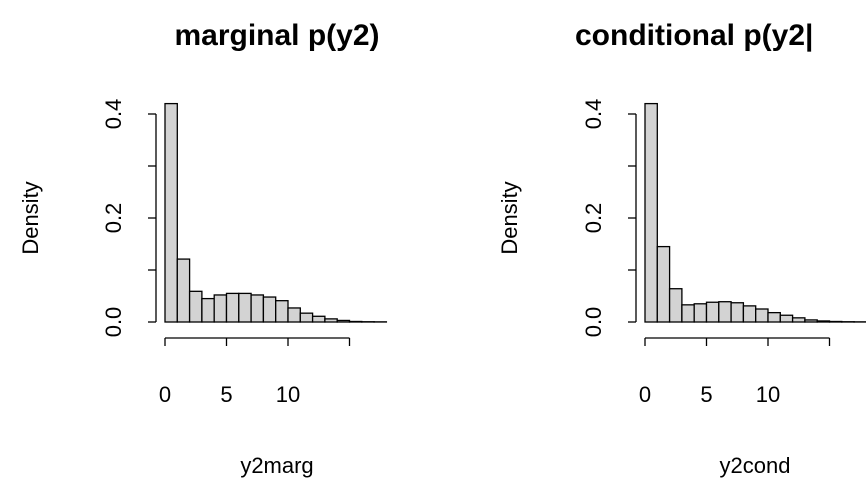 The width and height of the screenshot is (866, 483). What do you see at coordinates (276, 465) in the screenshot?
I see `x-axis-label: y2marg` at bounding box center [276, 465].